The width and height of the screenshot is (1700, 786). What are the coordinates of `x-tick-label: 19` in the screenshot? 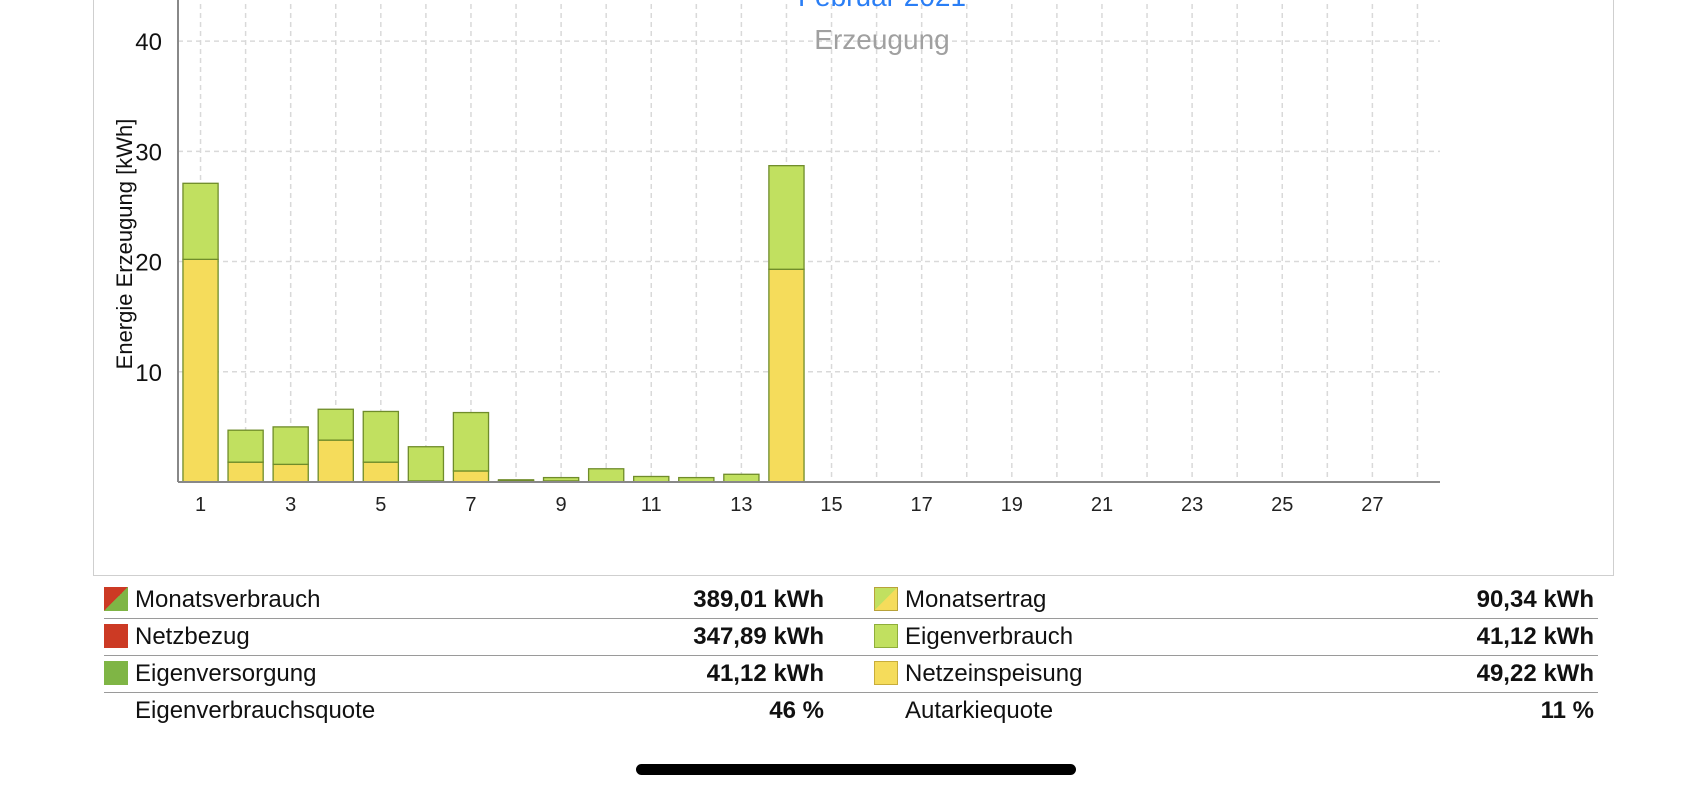 It's located at (1012, 505).